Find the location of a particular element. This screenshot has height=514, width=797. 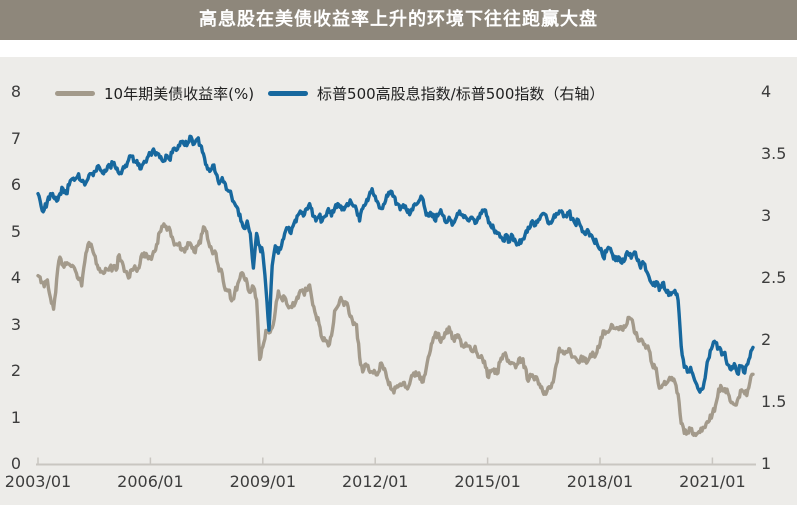

legend-swatch-ratio is located at coordinates (288, 93).